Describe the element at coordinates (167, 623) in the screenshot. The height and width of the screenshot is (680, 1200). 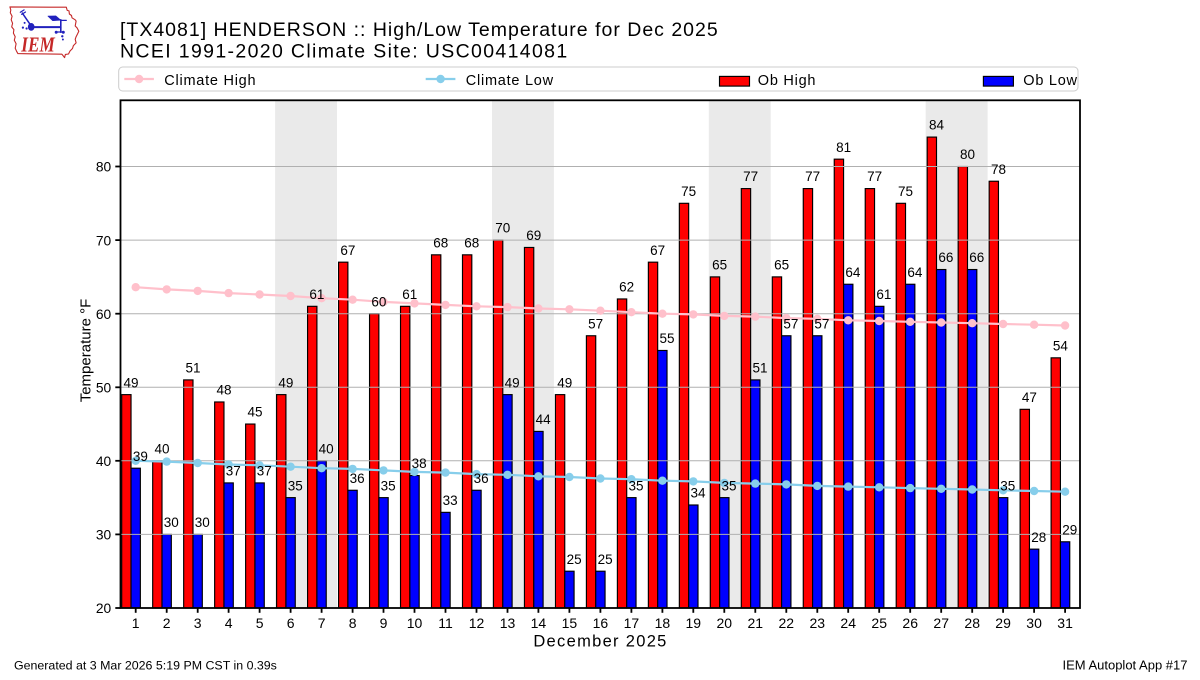
I see `svg-text: 2` at that location.